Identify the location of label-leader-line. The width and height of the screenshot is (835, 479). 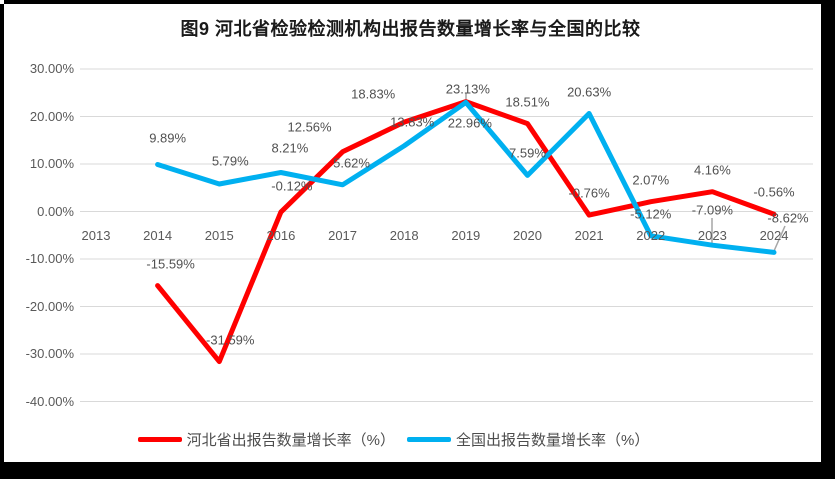
(779, 238).